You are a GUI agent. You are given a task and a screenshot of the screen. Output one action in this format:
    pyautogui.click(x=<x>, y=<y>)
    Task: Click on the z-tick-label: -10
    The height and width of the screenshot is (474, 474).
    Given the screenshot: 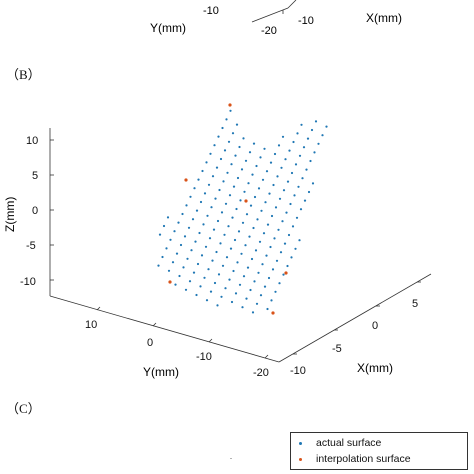 What is the action you would take?
    pyautogui.click(x=28, y=282)
    